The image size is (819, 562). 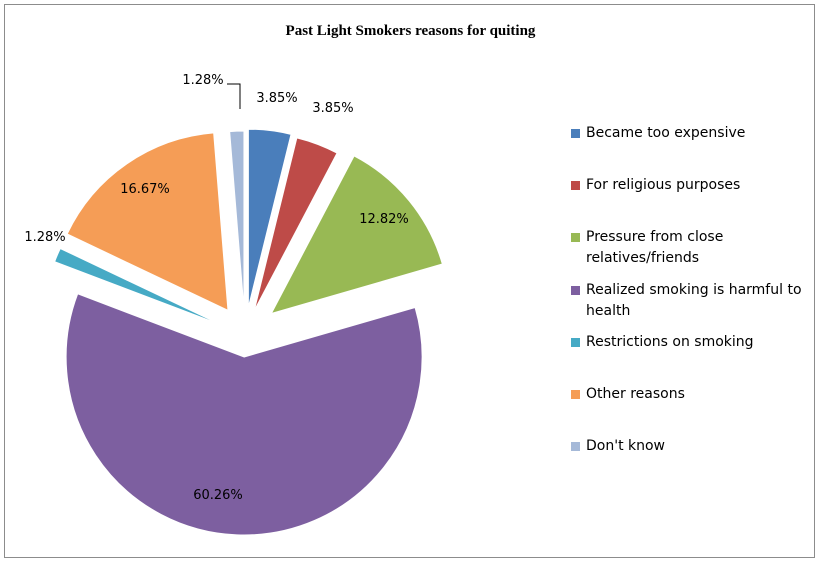 I want to click on slice-label-5: 1.28%, so click(x=44, y=237).